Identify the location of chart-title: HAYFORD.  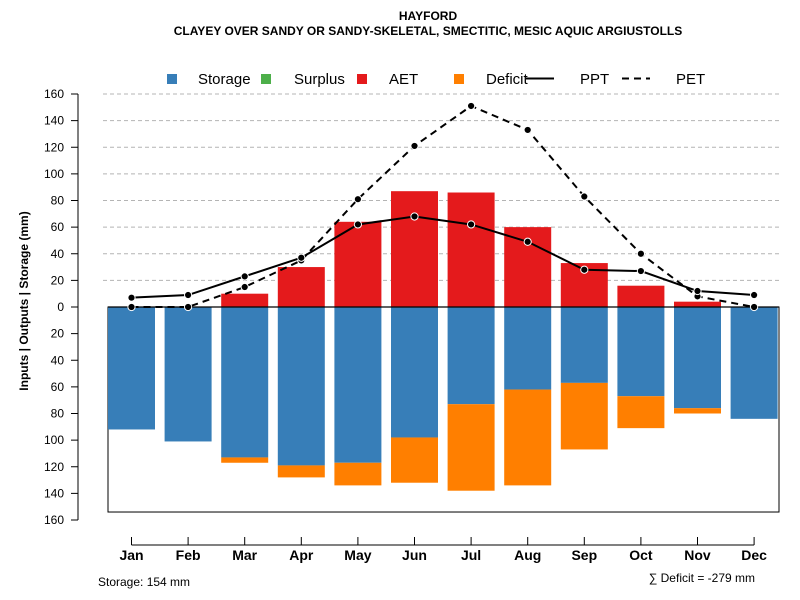
(428, 16).